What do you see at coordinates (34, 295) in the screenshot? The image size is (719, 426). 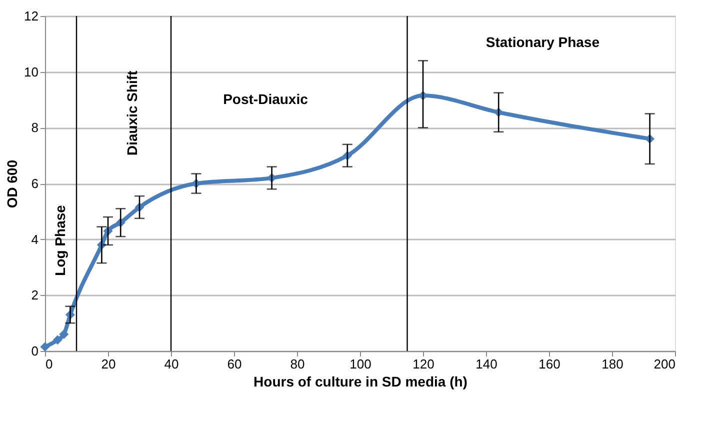 I see `y-tick-label: 2` at bounding box center [34, 295].